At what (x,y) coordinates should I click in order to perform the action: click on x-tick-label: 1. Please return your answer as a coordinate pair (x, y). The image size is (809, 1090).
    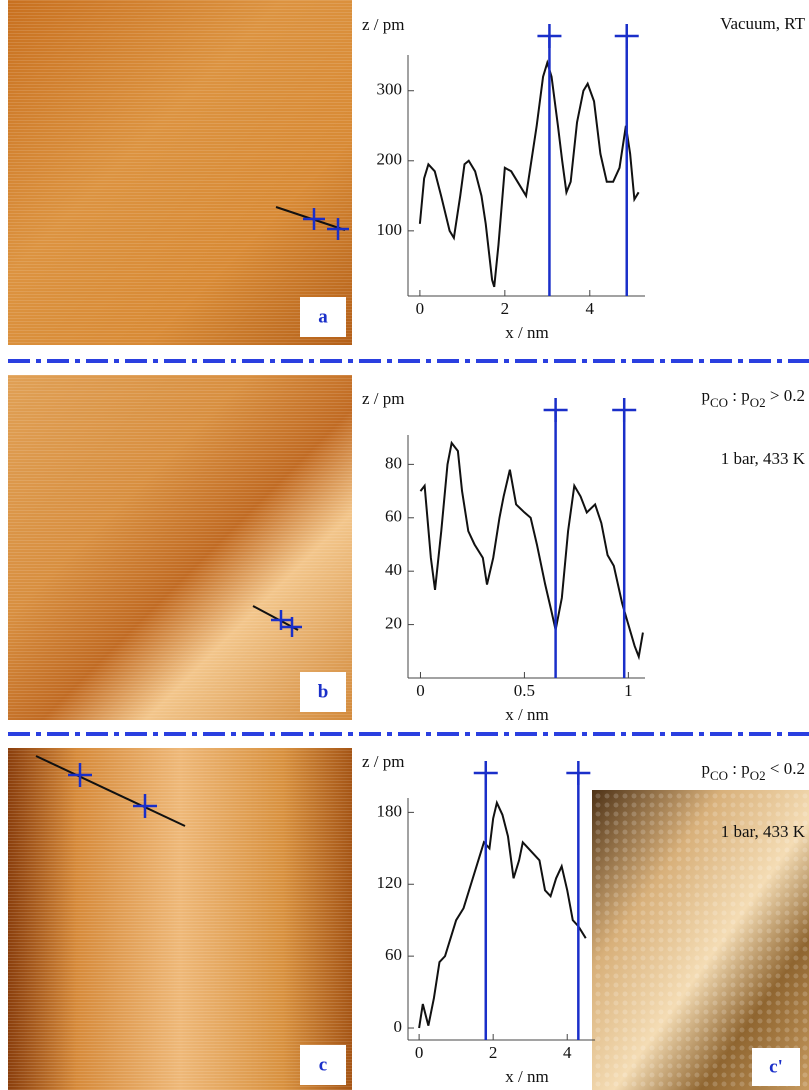
    Looking at the image, I should click on (628, 690).